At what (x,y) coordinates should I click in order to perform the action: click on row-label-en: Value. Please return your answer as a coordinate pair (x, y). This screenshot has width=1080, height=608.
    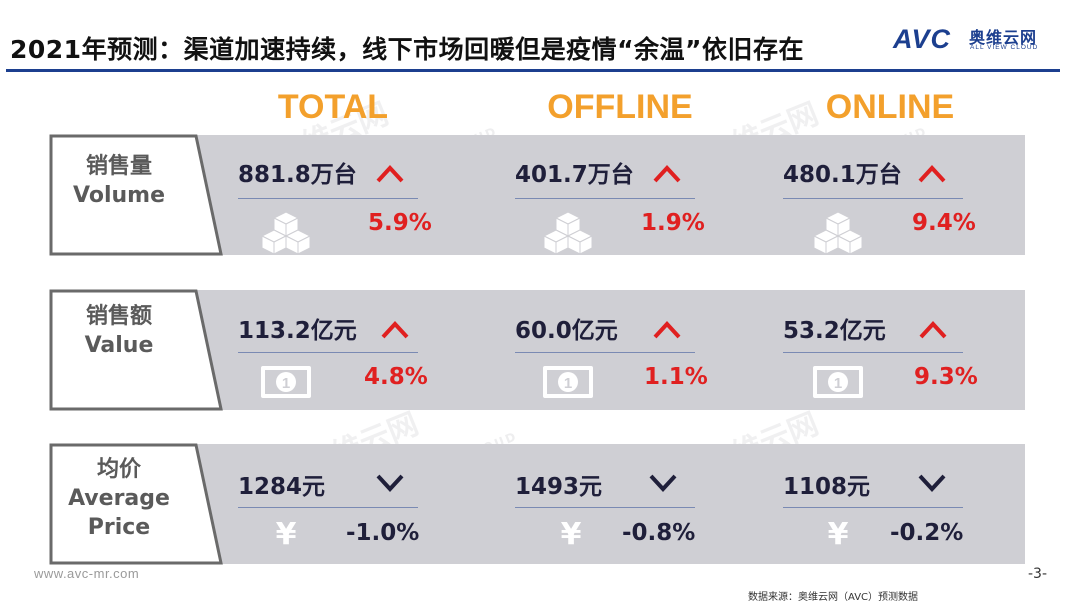
    Looking at the image, I should click on (119, 345).